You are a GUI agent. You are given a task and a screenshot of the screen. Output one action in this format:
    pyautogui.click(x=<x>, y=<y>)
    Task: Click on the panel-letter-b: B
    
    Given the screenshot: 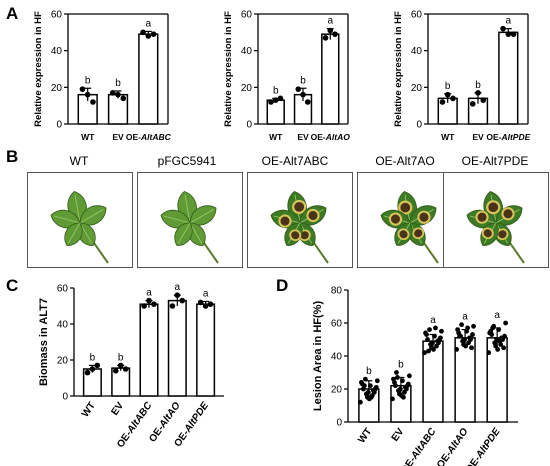 What is the action you would take?
    pyautogui.click(x=12, y=156)
    